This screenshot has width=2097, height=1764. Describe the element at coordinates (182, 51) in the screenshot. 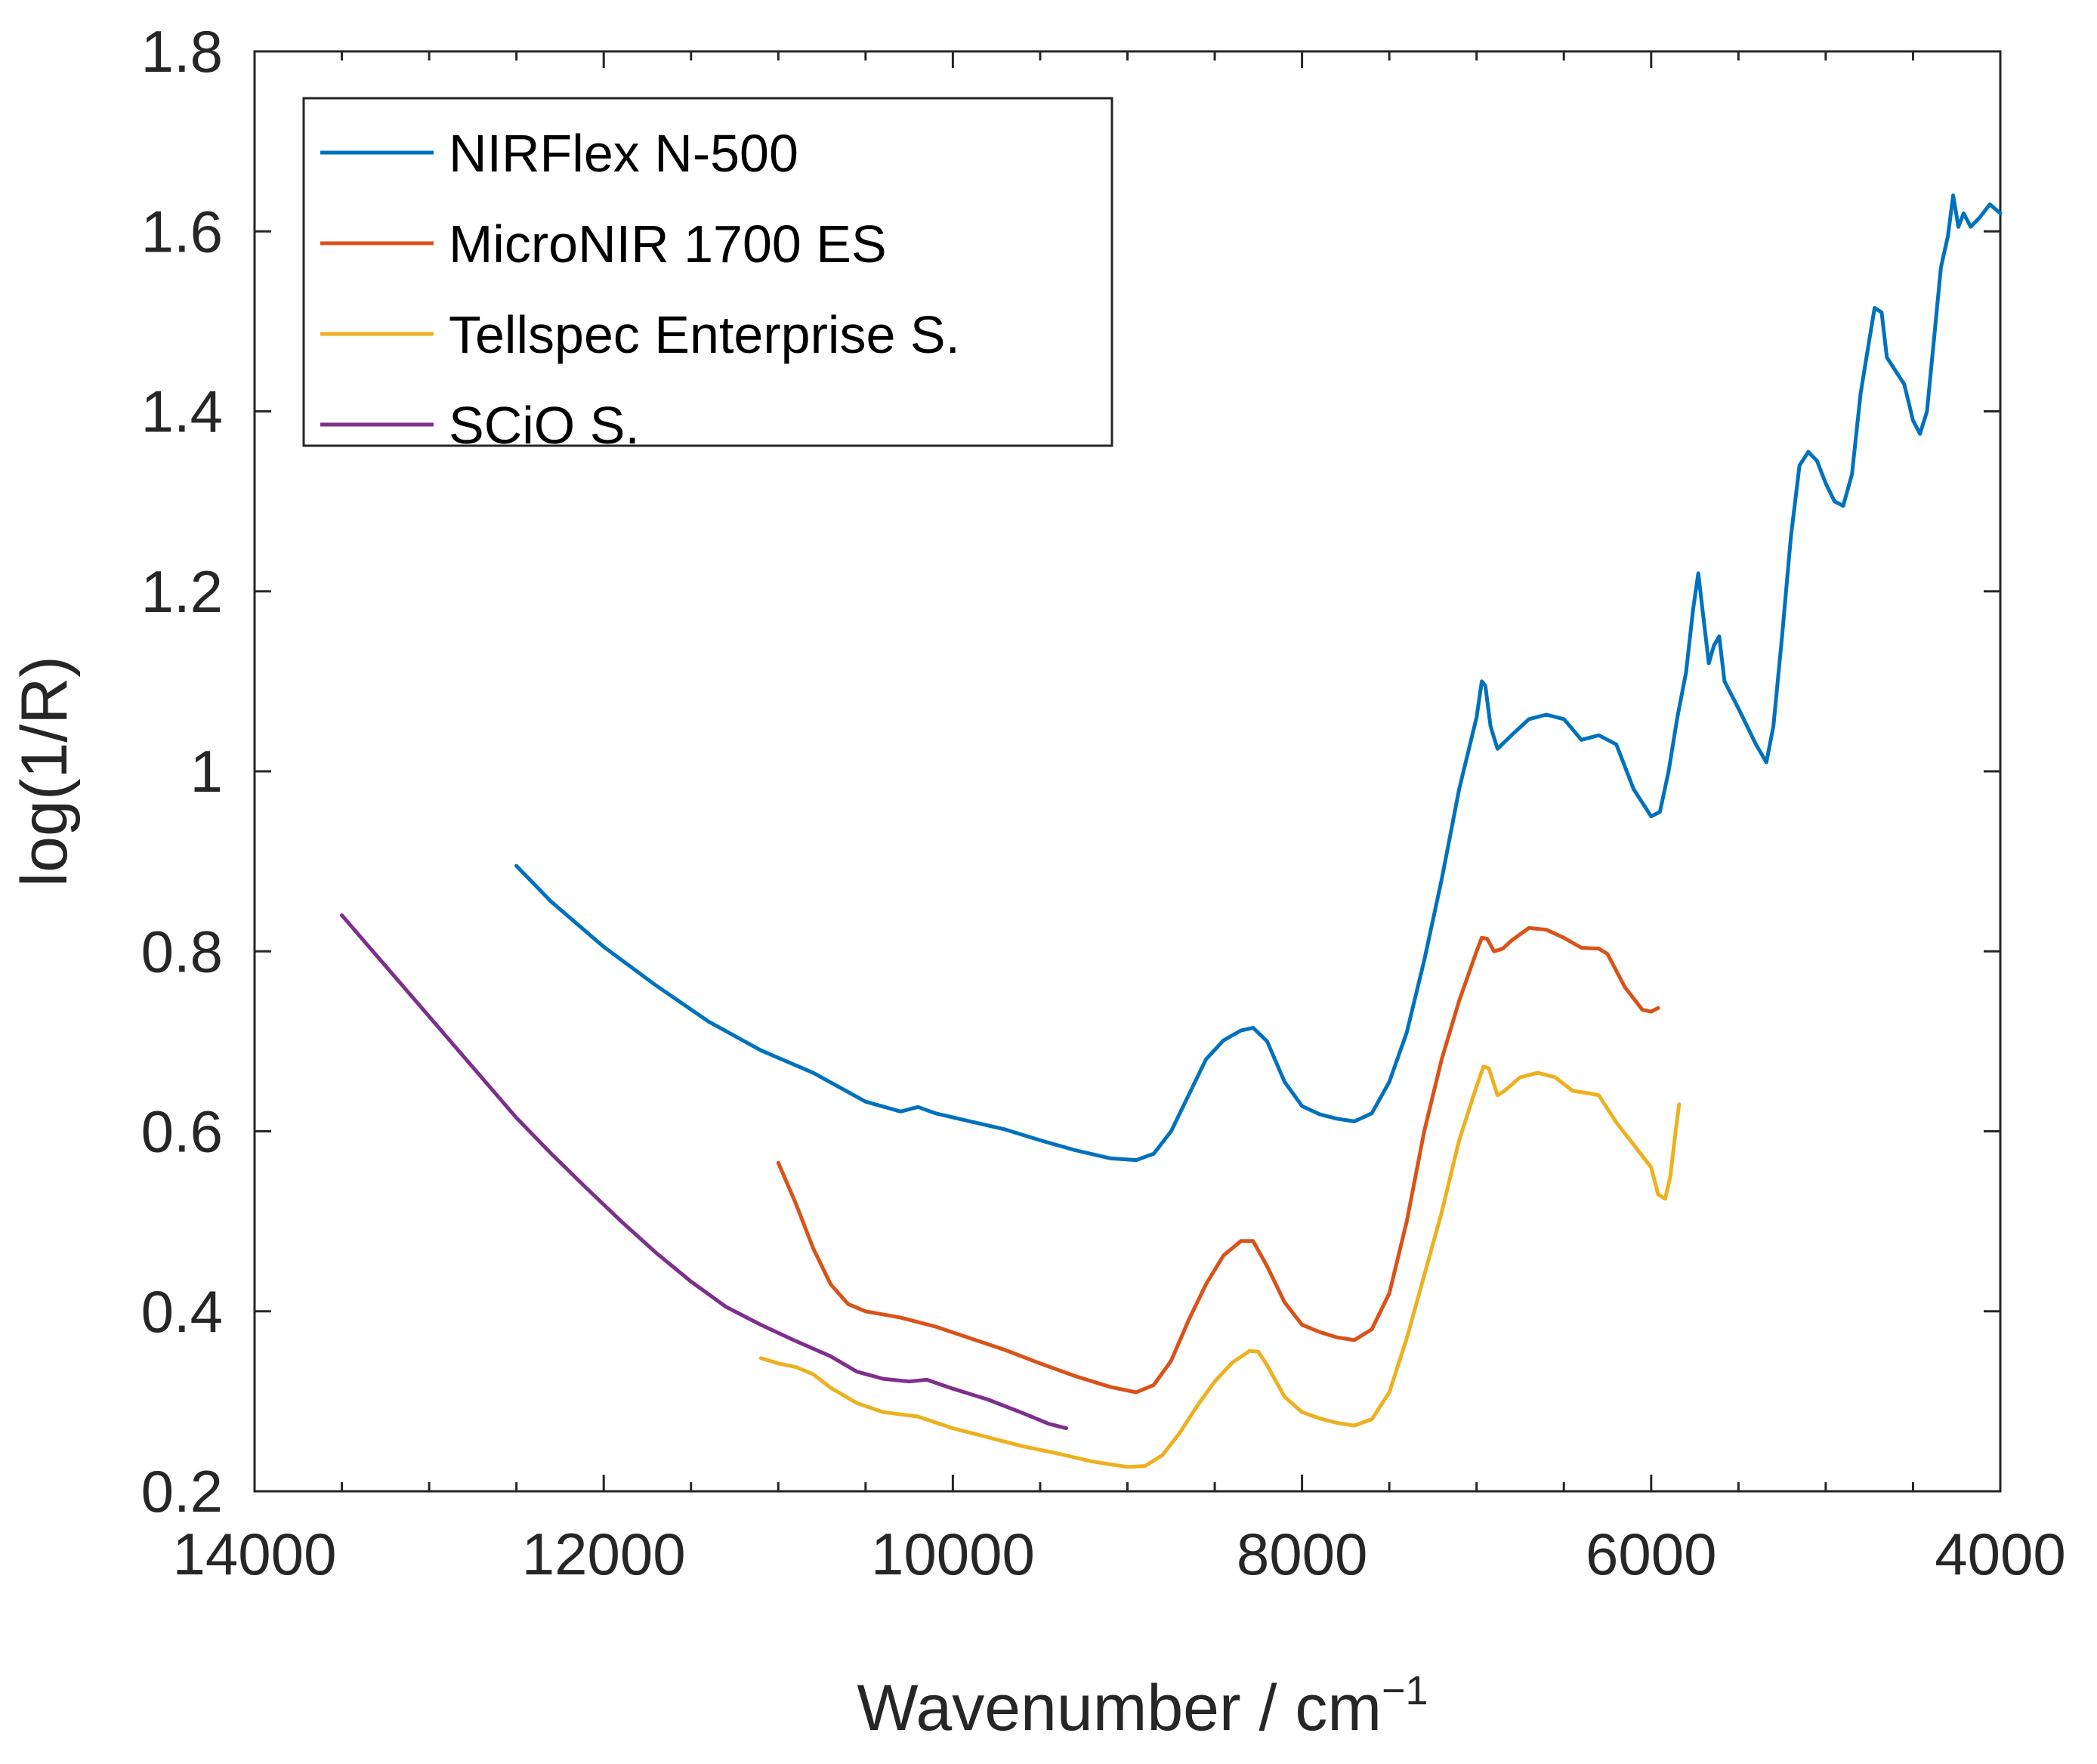

I see `y-tick-label: 1.8` at that location.